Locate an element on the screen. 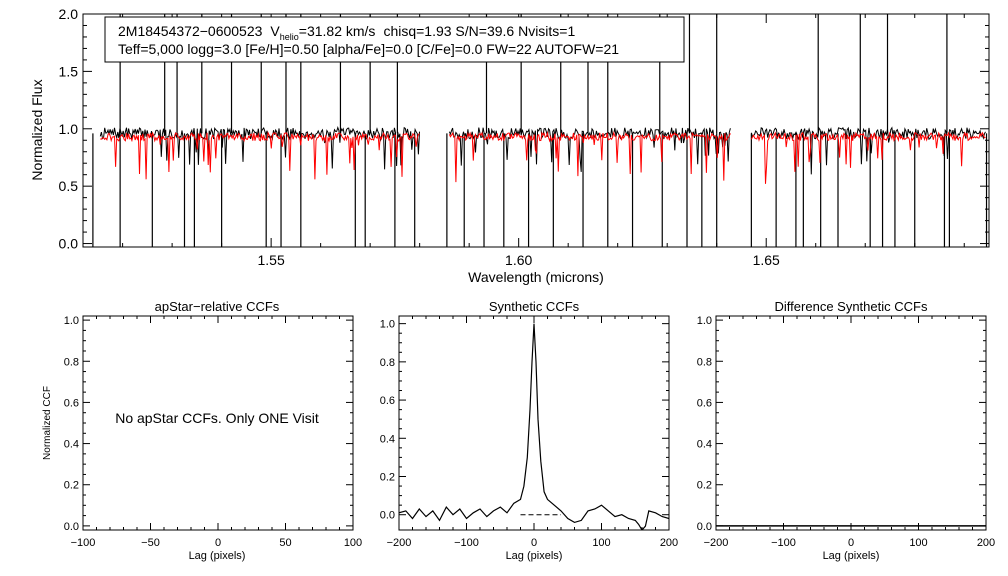  apstar-y-tick-labels: 0.0 0.2 0.4 0.6 0.8 1.0 is located at coordinates (71, 424).